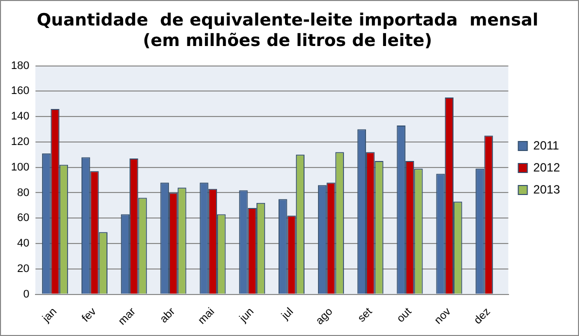 The image size is (579, 336). I want to click on x-tick-label: mai, so click(206, 316).